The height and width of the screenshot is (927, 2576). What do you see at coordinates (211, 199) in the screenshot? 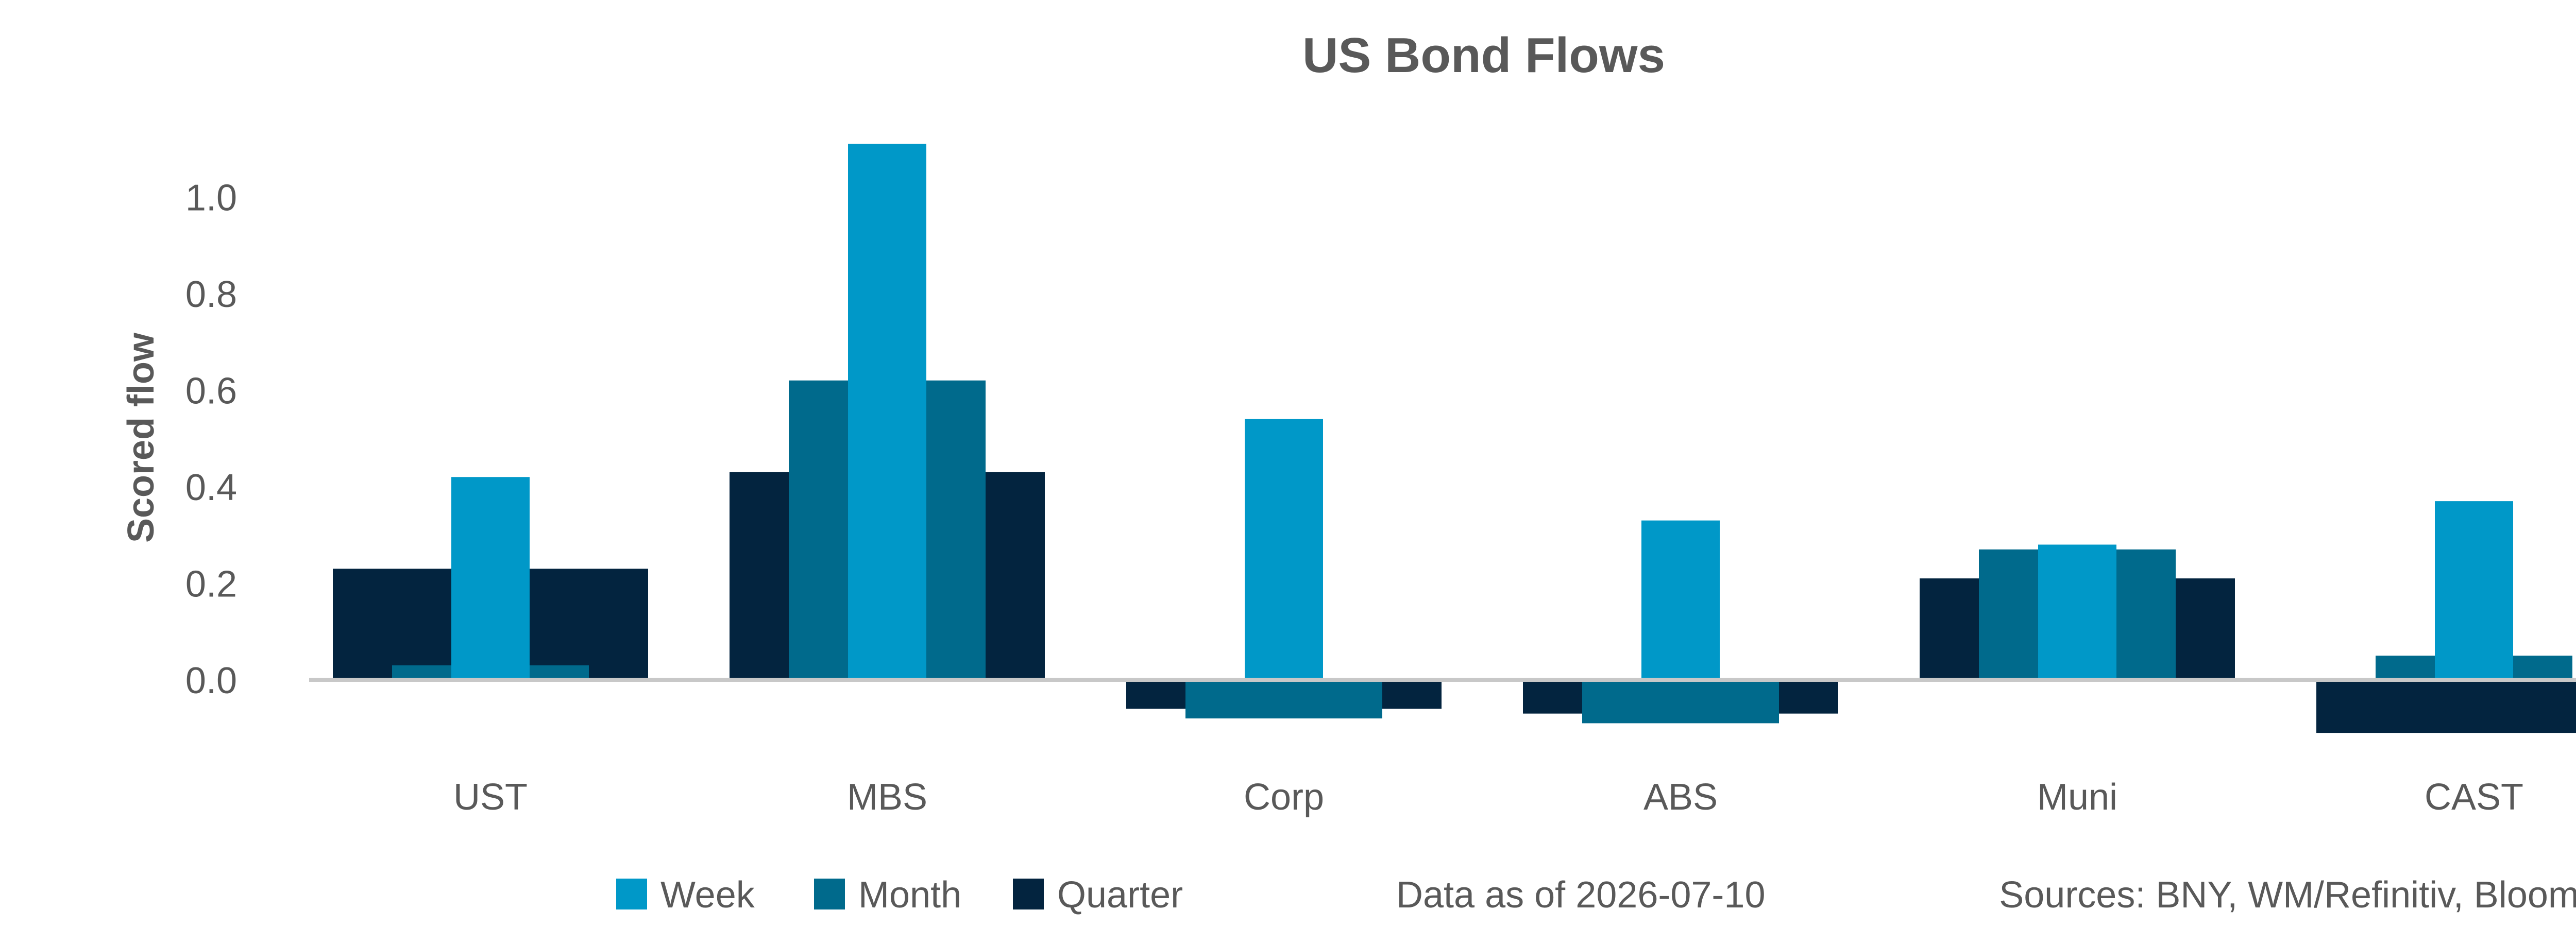
I see `y-tick-label: 1.0` at bounding box center [211, 199].